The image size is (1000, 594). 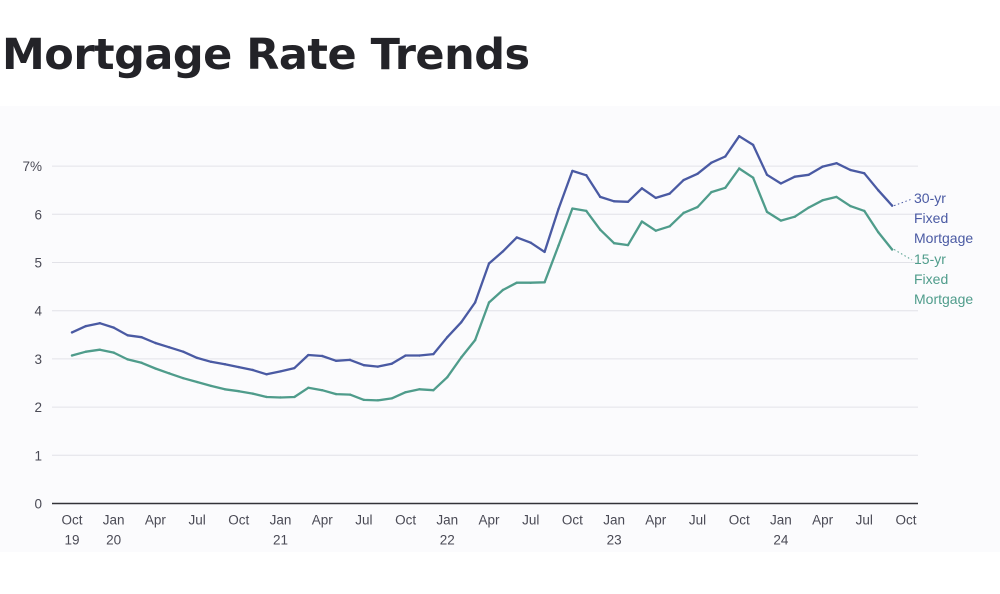 What do you see at coordinates (943, 299) in the screenshot?
I see `series-label: Mortgage` at bounding box center [943, 299].